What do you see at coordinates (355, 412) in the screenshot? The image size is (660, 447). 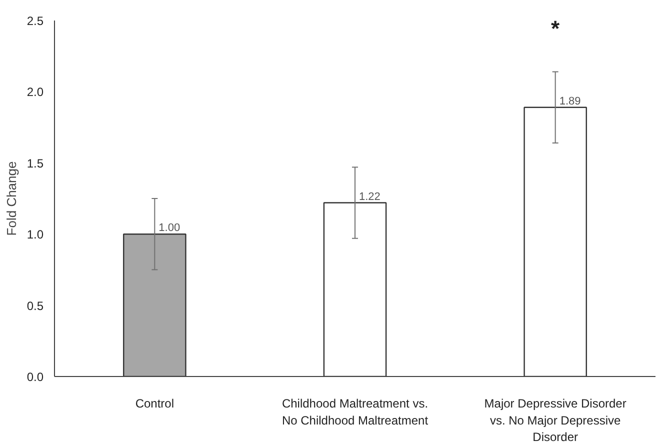 I see `x-tick-label: Childhood Maltreatment vs. No Childhood Maltreatment` at bounding box center [355, 412].